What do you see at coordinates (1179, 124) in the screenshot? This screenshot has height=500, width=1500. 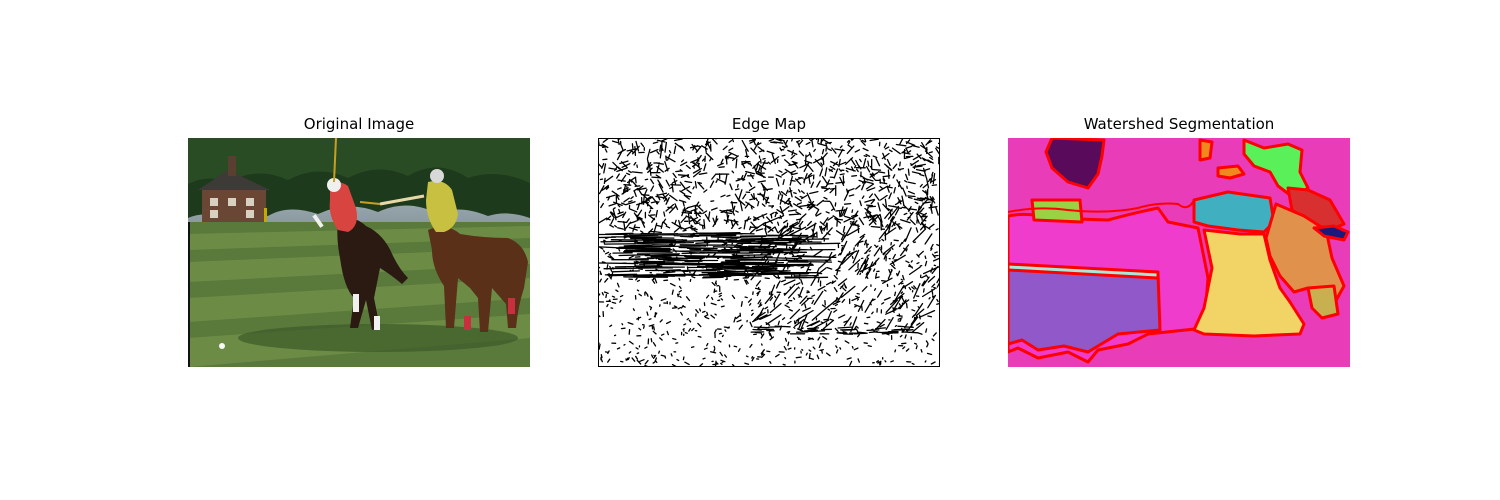 I see `panel-title-watershed: Watershed Segmentation` at bounding box center [1179, 124].